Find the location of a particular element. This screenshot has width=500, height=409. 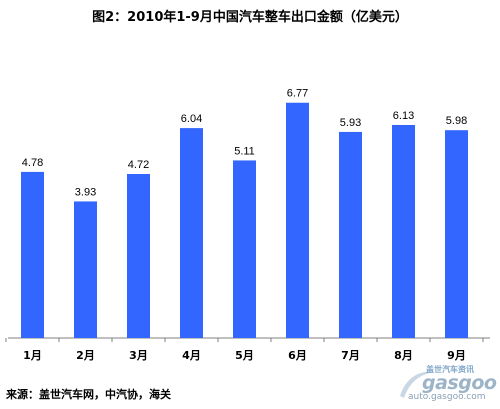

x-tick-label-4: 4月 is located at coordinates (191, 355).